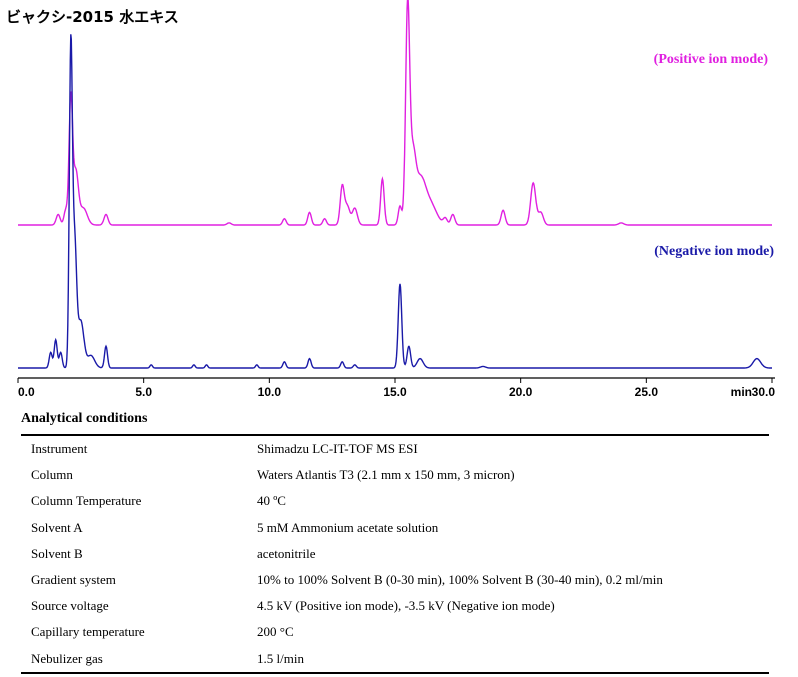 The width and height of the screenshot is (798, 677). Describe the element at coordinates (395, 659) in the screenshot. I see `condition-row: Nebulizer gas 1.5 l/min` at that location.